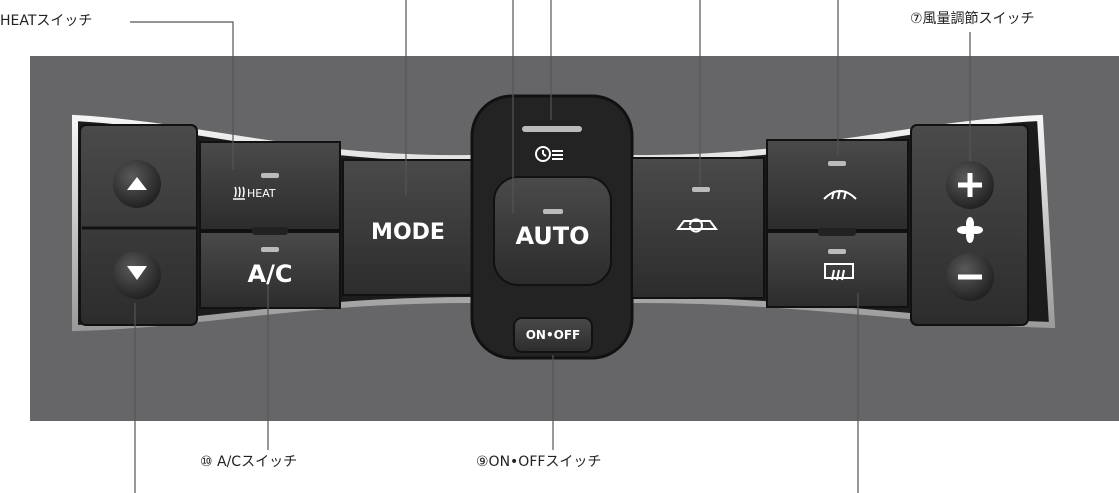 The height and width of the screenshot is (493, 1119). Describe the element at coordinates (549, 154) in the screenshot. I see `recirculation-icon` at that location.